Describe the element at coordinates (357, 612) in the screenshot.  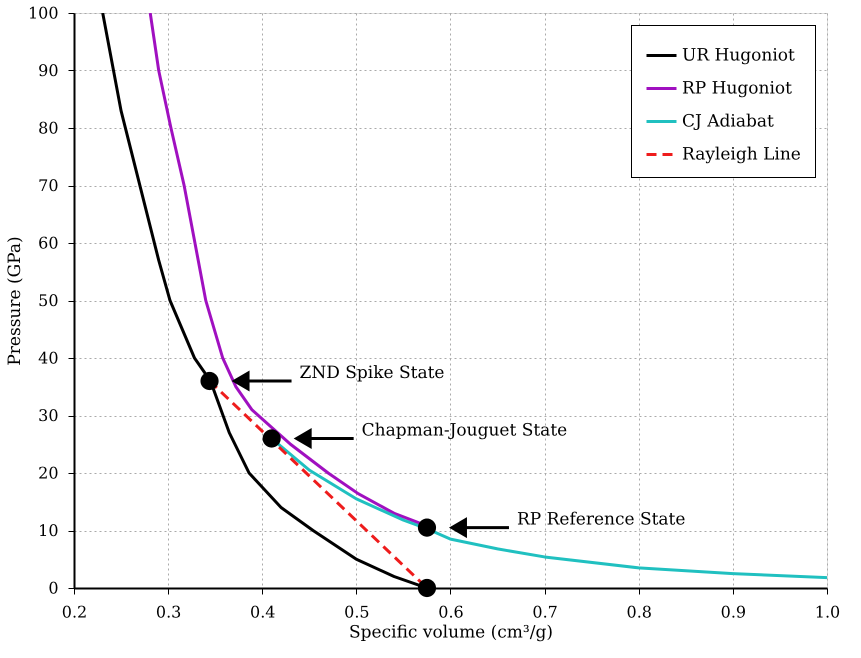
I see `x-tick-label: 0.5` at that location.